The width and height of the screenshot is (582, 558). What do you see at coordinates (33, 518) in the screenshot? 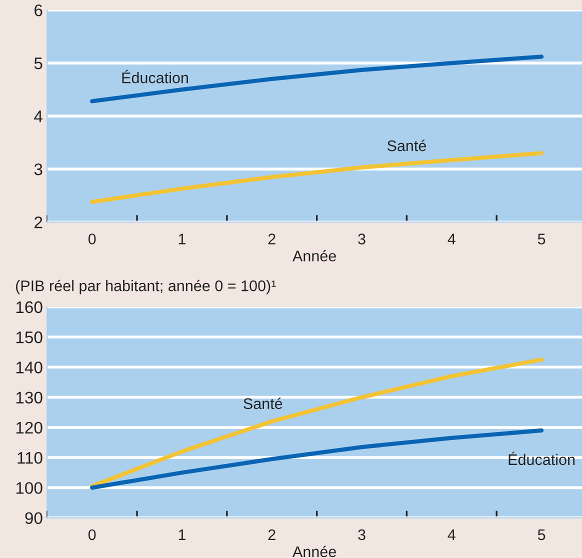
I see `y-tick-label: 90` at bounding box center [33, 518].